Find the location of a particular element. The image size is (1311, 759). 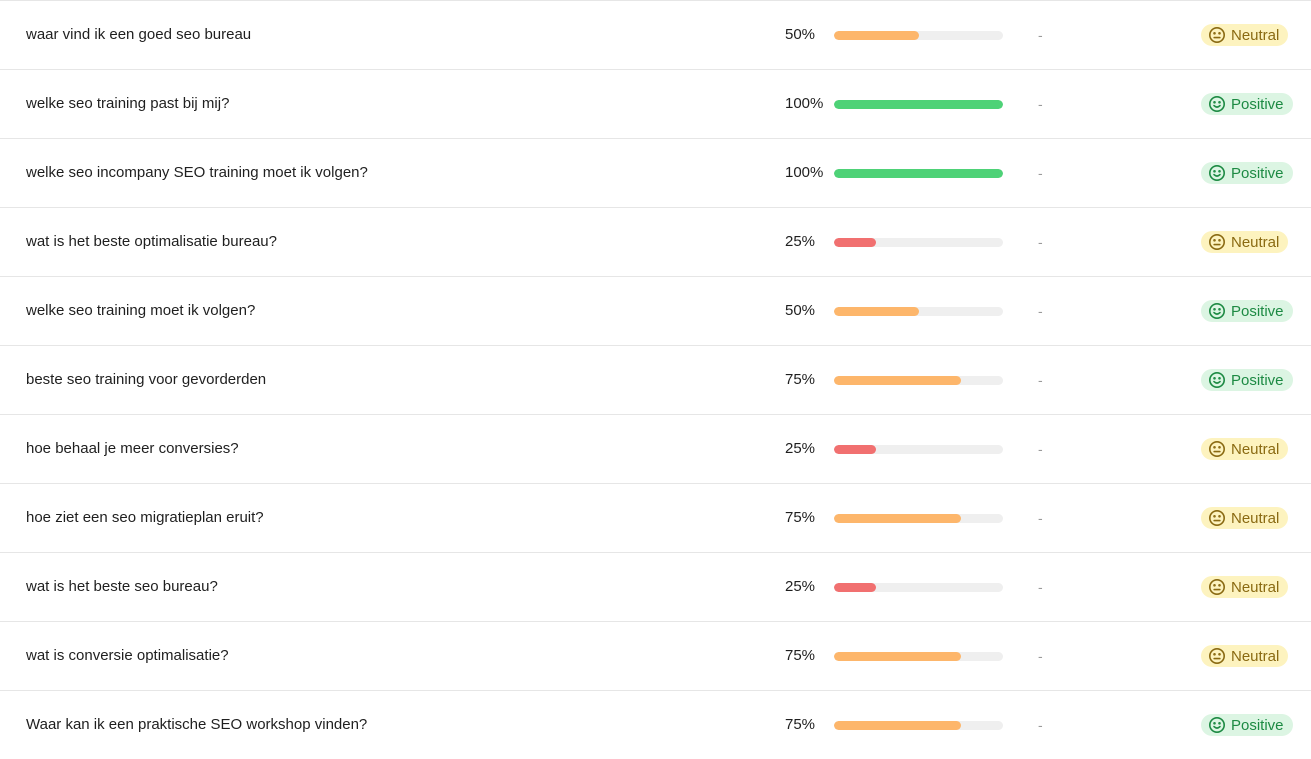

query-text: beste seo training voor gevorderden is located at coordinates (146, 379).